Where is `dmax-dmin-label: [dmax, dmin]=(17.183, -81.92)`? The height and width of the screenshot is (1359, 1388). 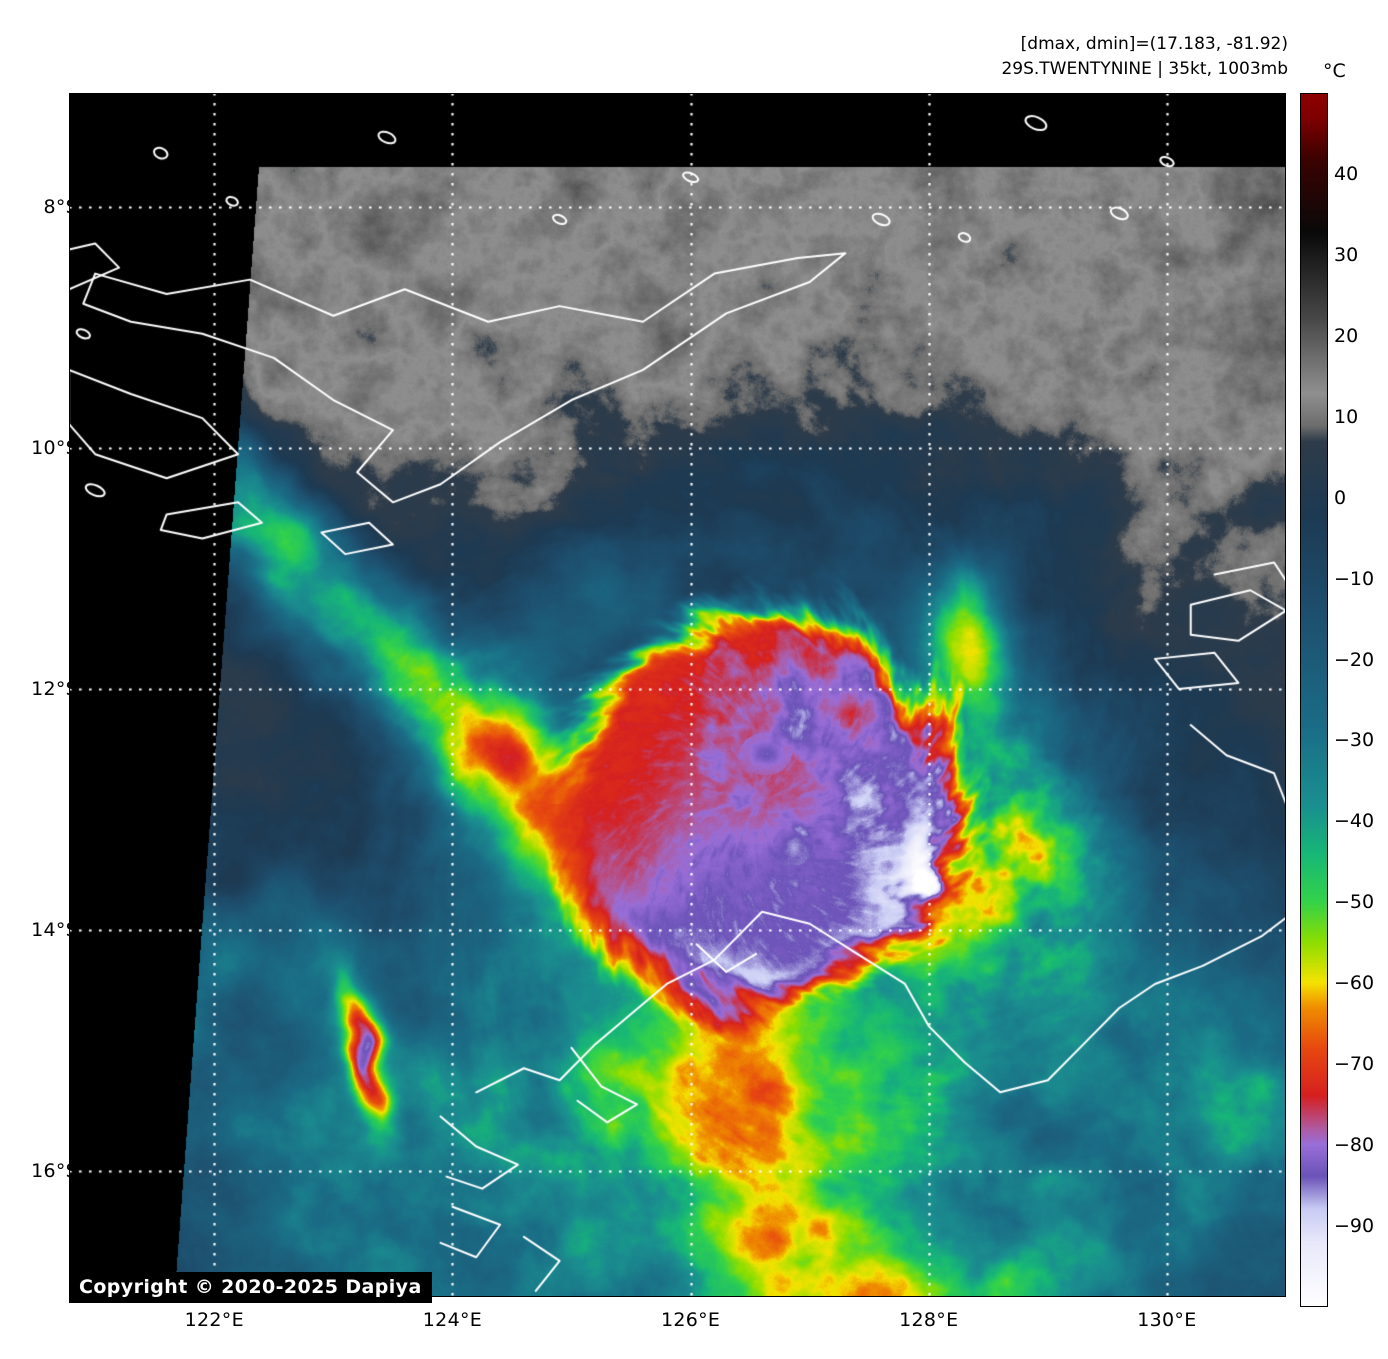
dmax-dmin-label: [dmax, dmin]=(17.183, -81.92) is located at coordinates (1154, 44).